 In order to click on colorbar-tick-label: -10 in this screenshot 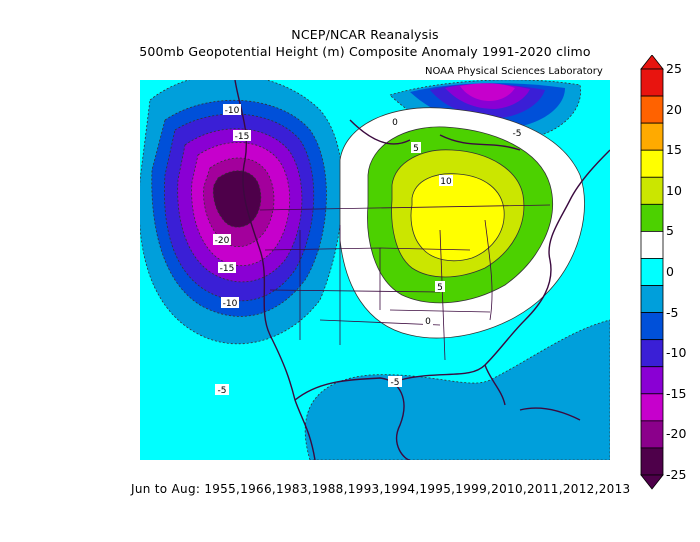, I will do `click(676, 353)`.